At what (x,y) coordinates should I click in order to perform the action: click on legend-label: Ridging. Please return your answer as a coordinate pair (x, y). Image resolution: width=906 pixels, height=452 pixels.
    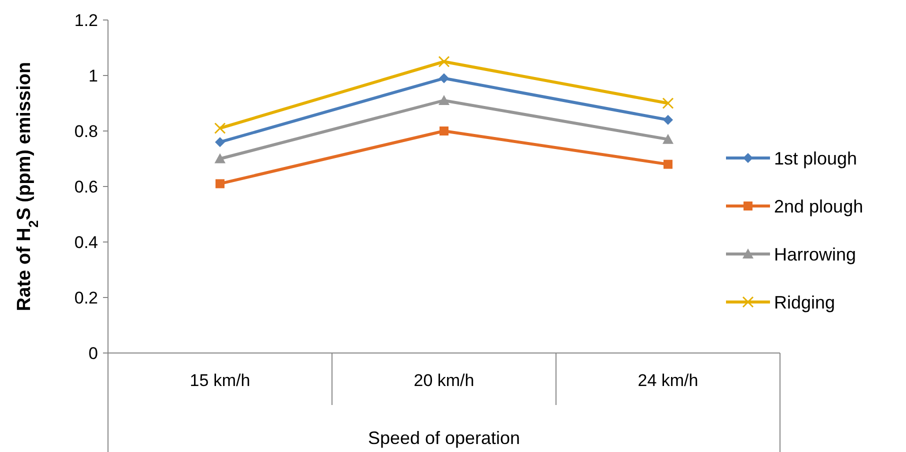
    Looking at the image, I should click on (805, 302).